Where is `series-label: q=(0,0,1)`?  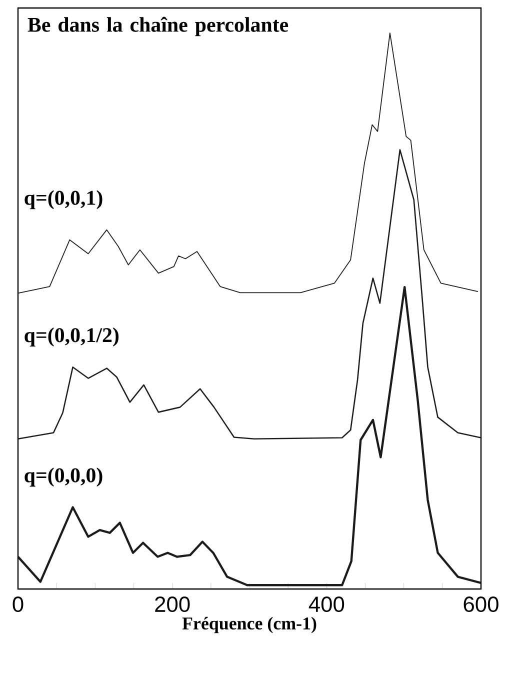
series-label: q=(0,0,1) is located at coordinates (63, 200).